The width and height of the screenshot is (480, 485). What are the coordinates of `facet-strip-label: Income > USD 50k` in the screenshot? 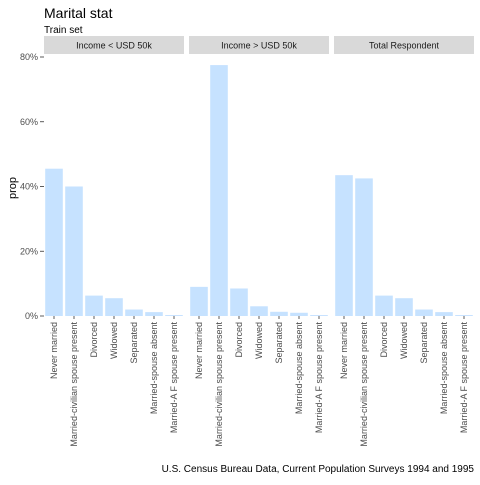 It's located at (259, 46).